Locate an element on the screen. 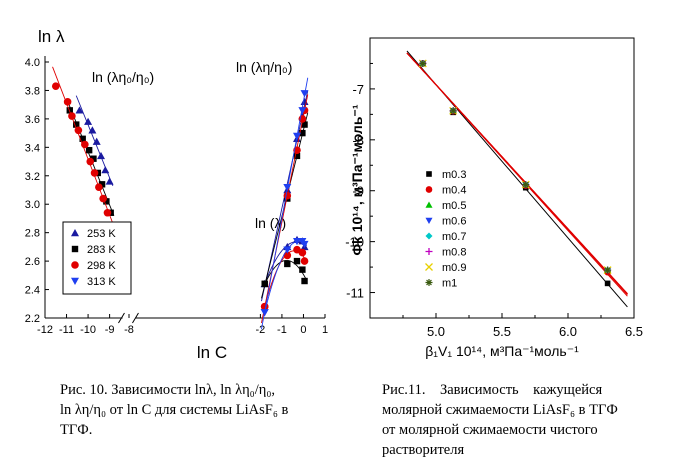 The height and width of the screenshot is (466, 683). legend-label: m1 is located at coordinates (449, 284).